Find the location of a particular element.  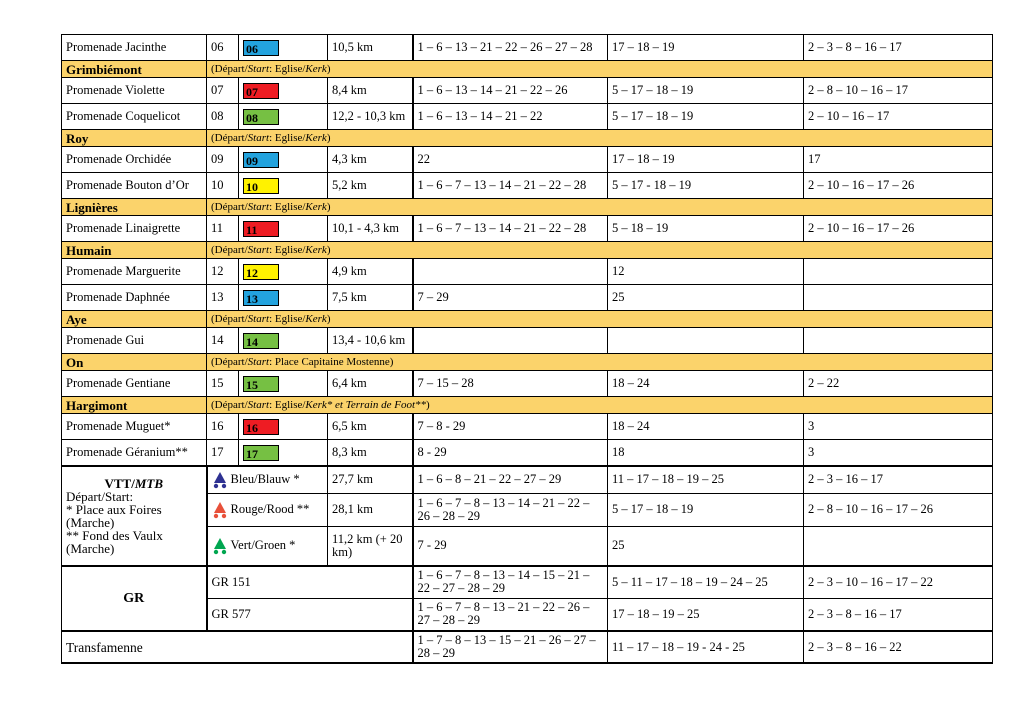

trail-col1: 1 – 6 – 13 – 14 – 21 – 22 is located at coordinates (509, 116).